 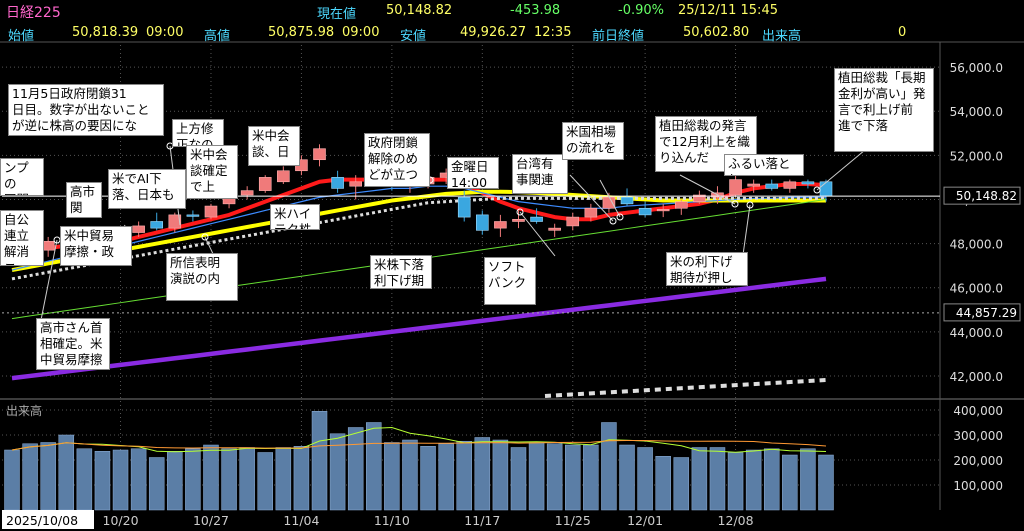 What do you see at coordinates (419, 439) in the screenshot?
I see `volume-average-line` at bounding box center [419, 439].